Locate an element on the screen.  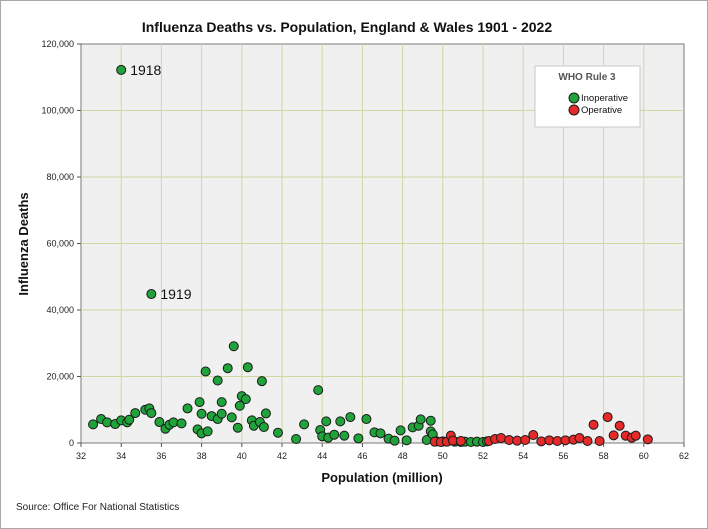
y-tick-label: 20,000 is located at coordinates (60, 377).